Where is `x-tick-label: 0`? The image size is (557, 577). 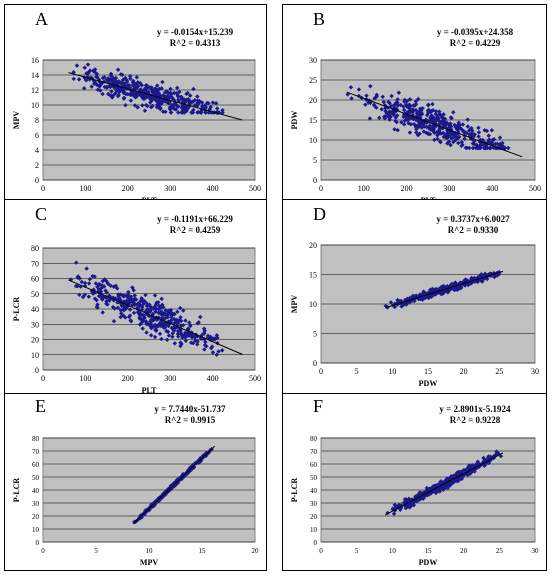
x-tick-label: 0 is located at coordinates (321, 551).